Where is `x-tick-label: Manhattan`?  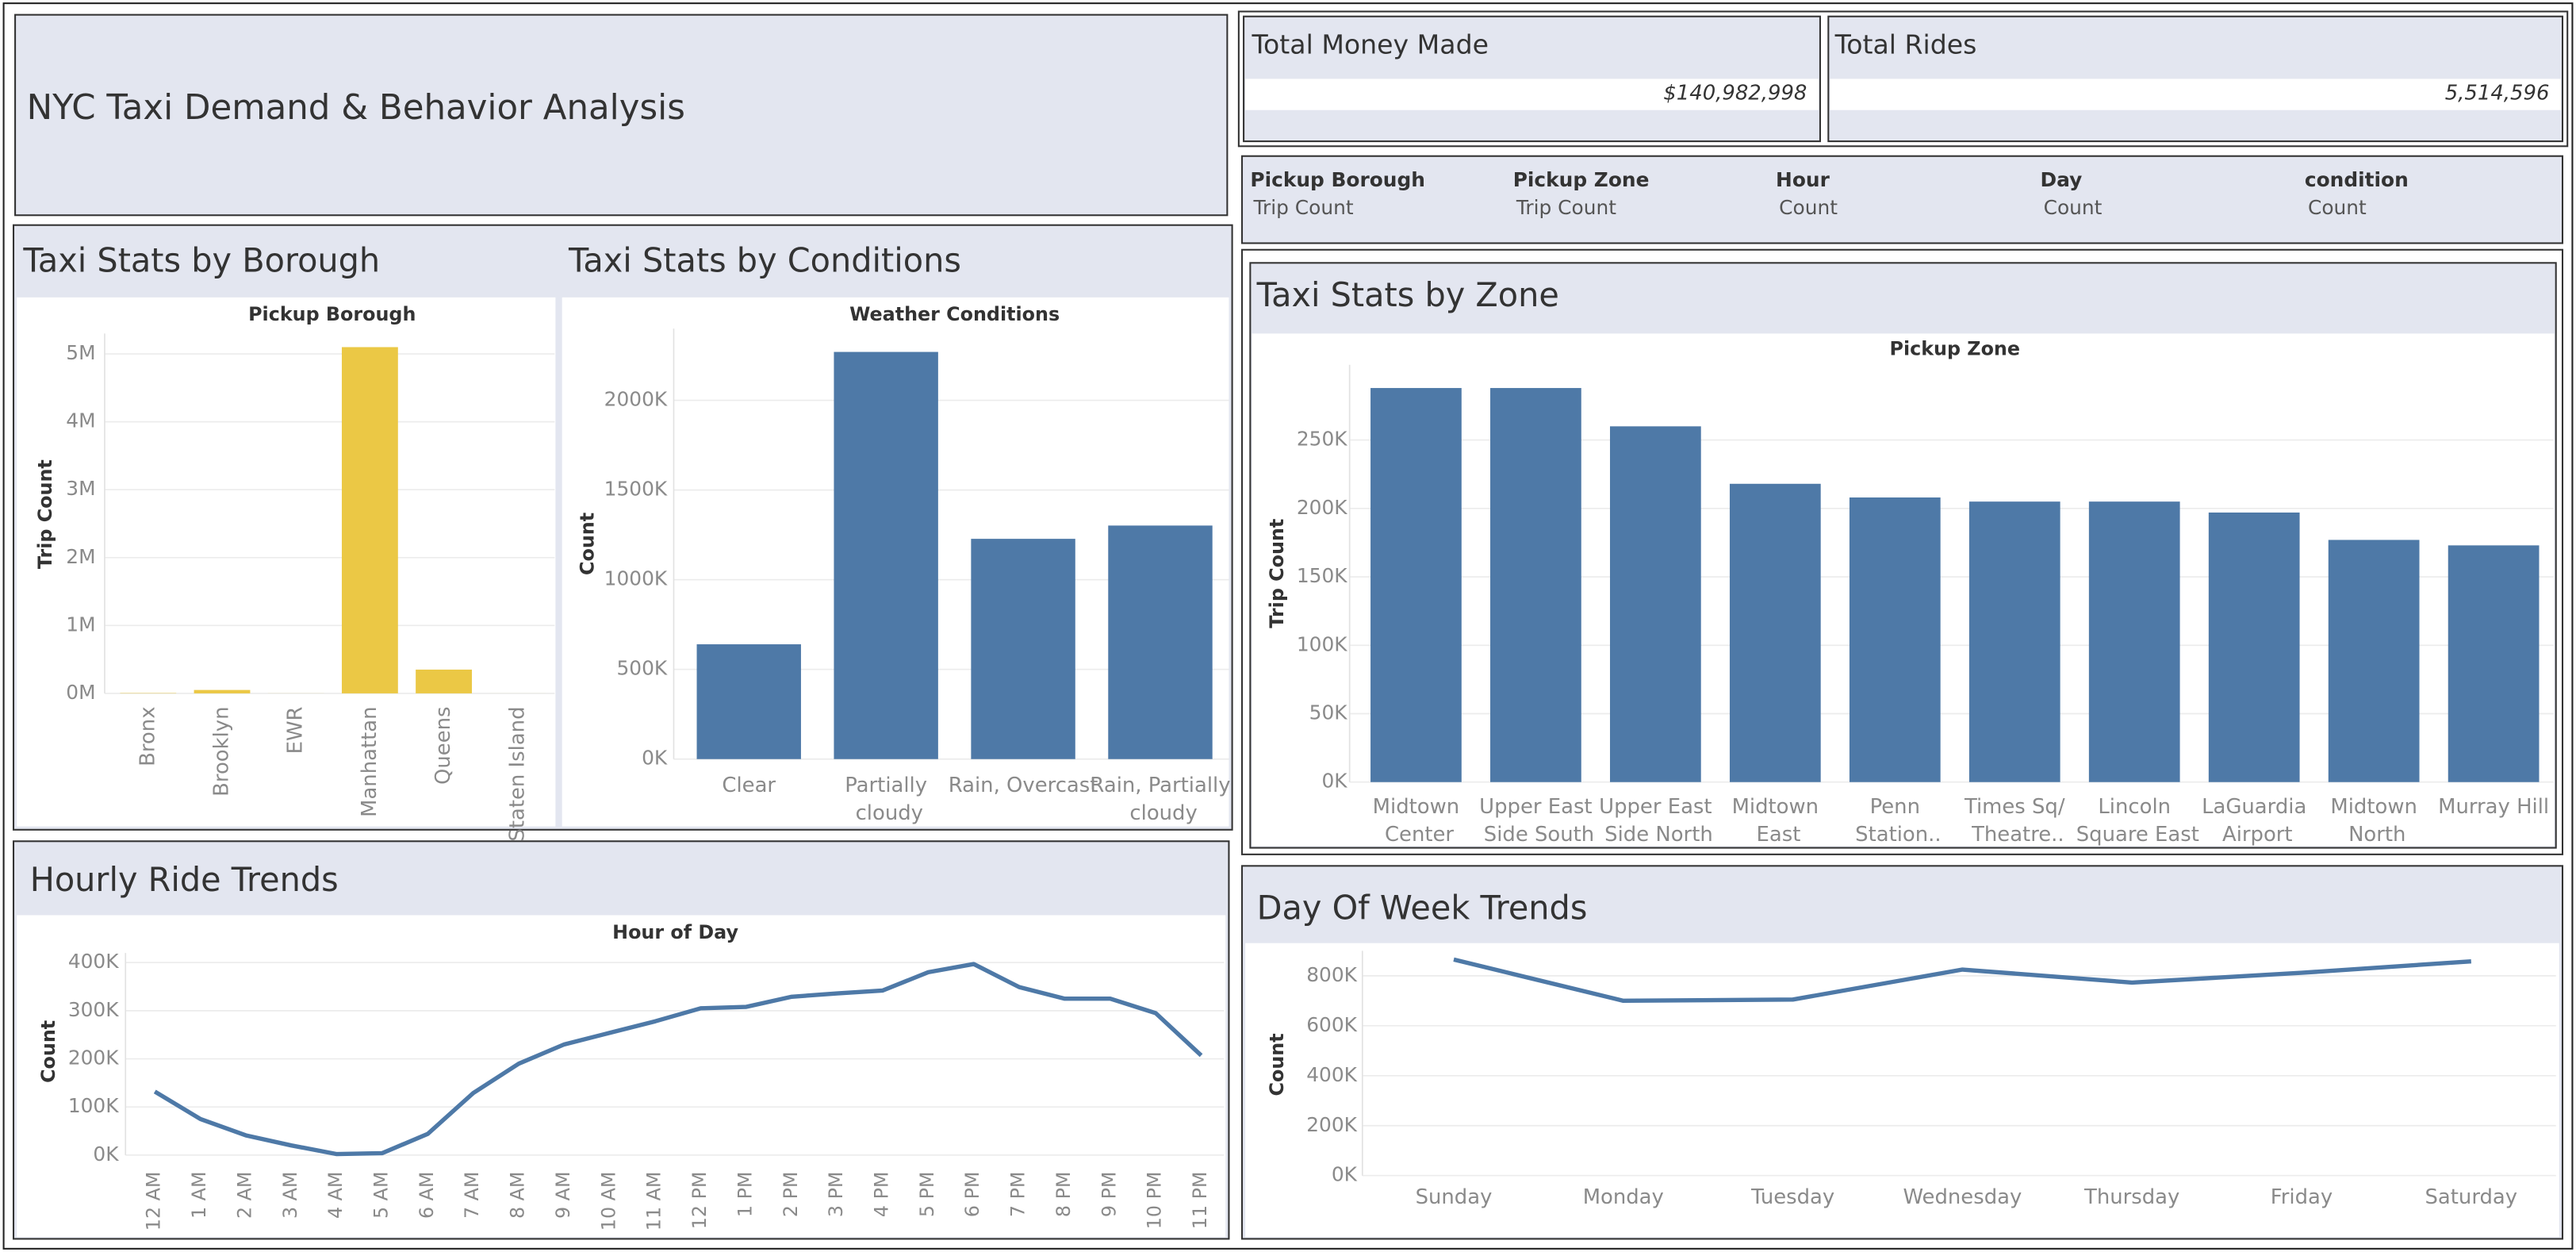
x-tick-label: Manhattan is located at coordinates (370, 761).